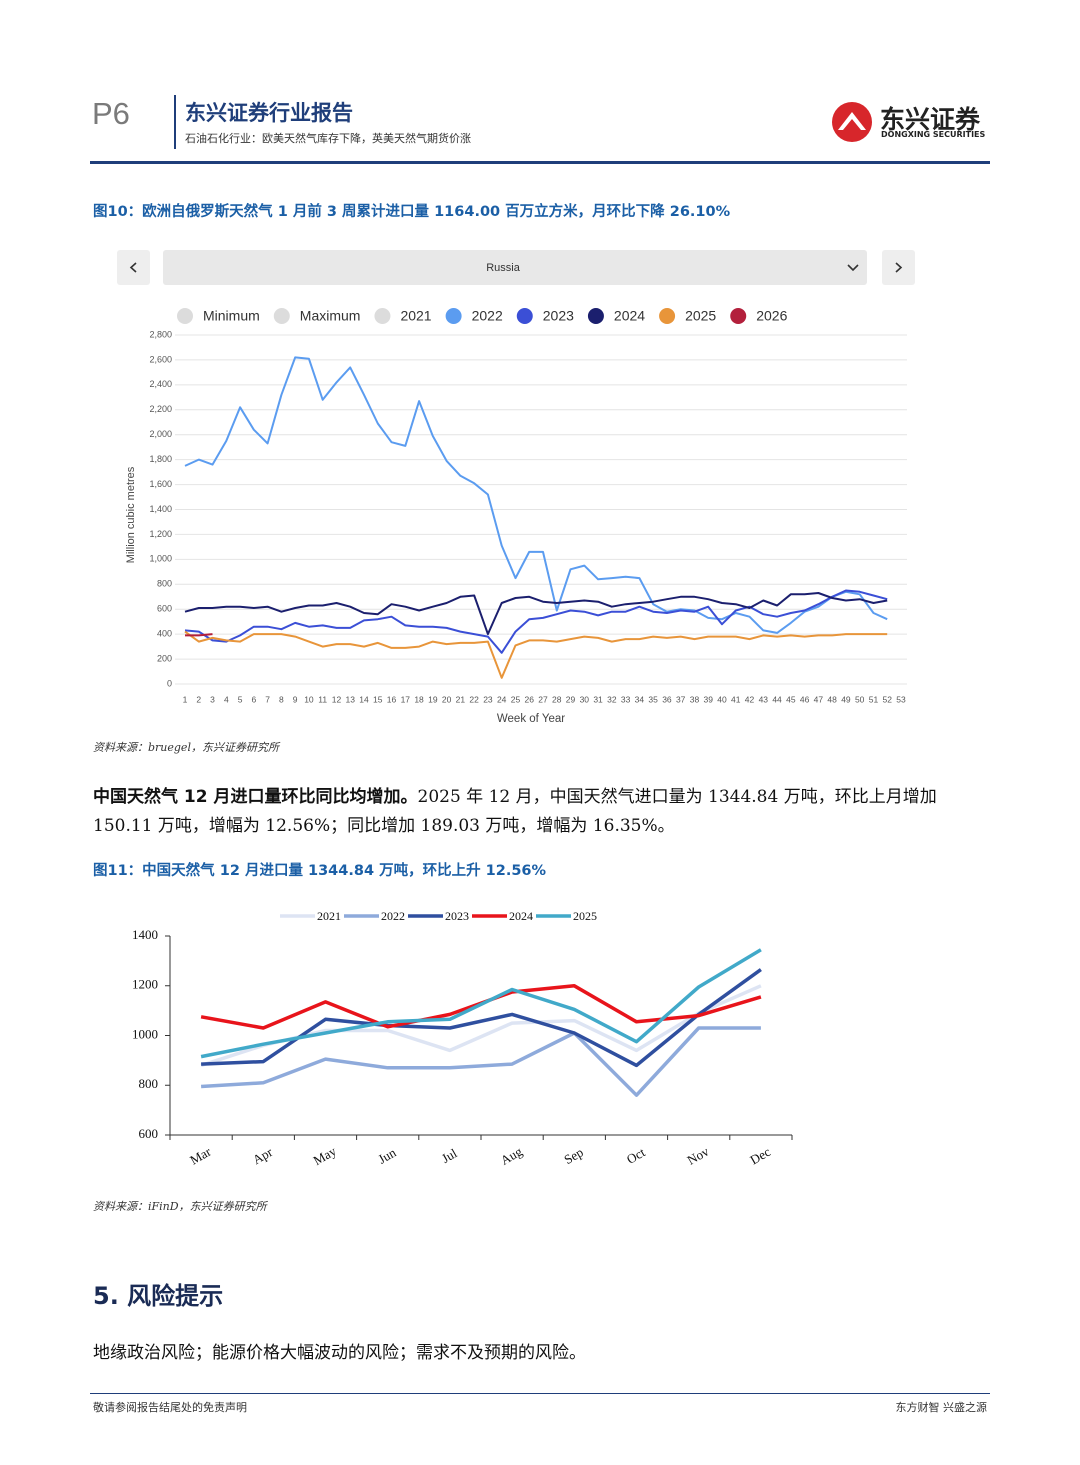  What do you see at coordinates (930, 119) in the screenshot?
I see `logo-text: 东兴证券` at bounding box center [930, 119].